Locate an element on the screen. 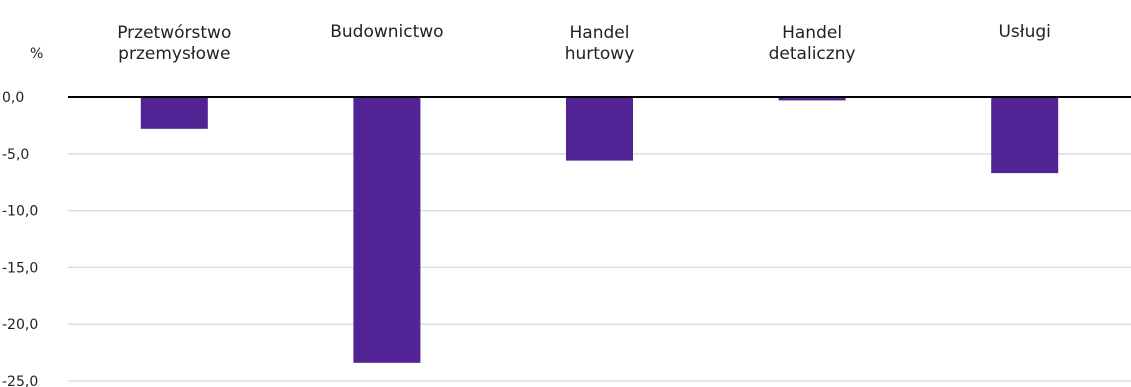 Image resolution: width=1131 pixels, height=387 pixels. category-label-line: Usługi is located at coordinates (1024, 32).